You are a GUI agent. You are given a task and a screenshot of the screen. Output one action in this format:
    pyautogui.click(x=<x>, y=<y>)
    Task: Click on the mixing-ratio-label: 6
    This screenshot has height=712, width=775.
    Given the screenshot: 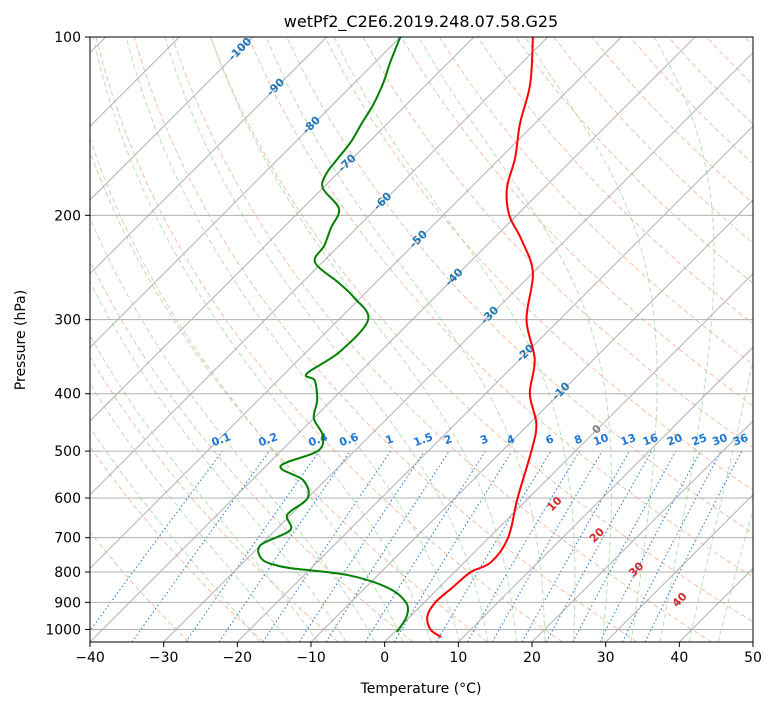 What is the action you would take?
    pyautogui.click(x=550, y=439)
    